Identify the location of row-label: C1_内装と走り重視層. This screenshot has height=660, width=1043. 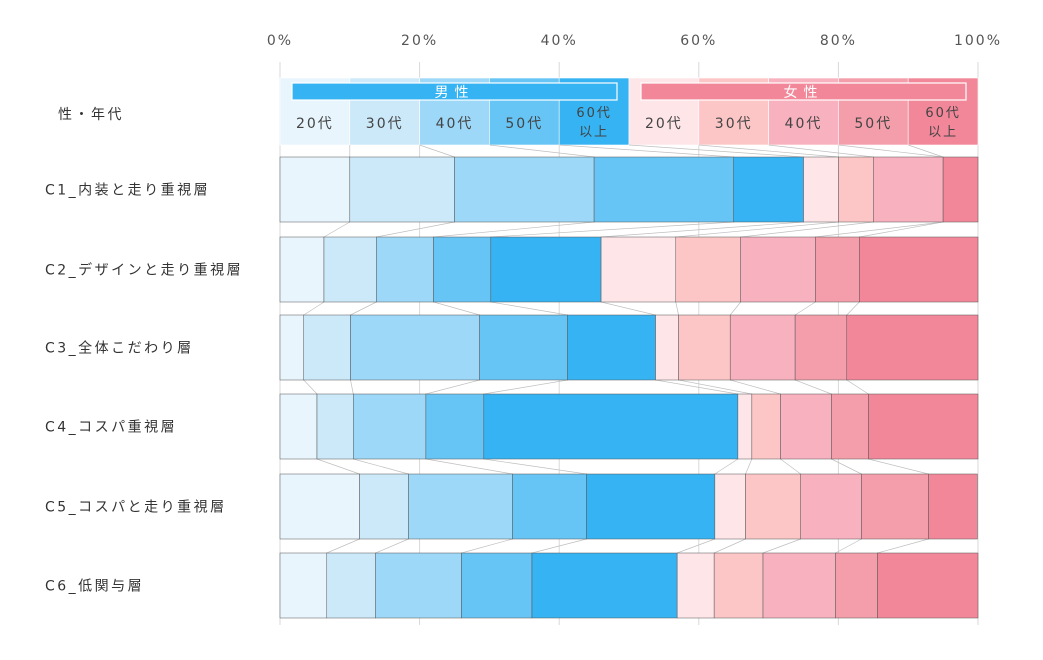
(127, 191).